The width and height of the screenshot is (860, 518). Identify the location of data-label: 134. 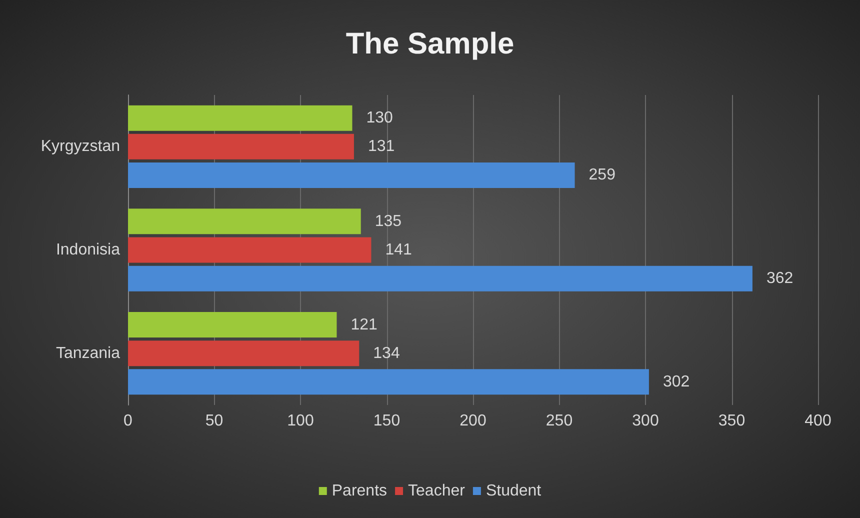
(386, 353).